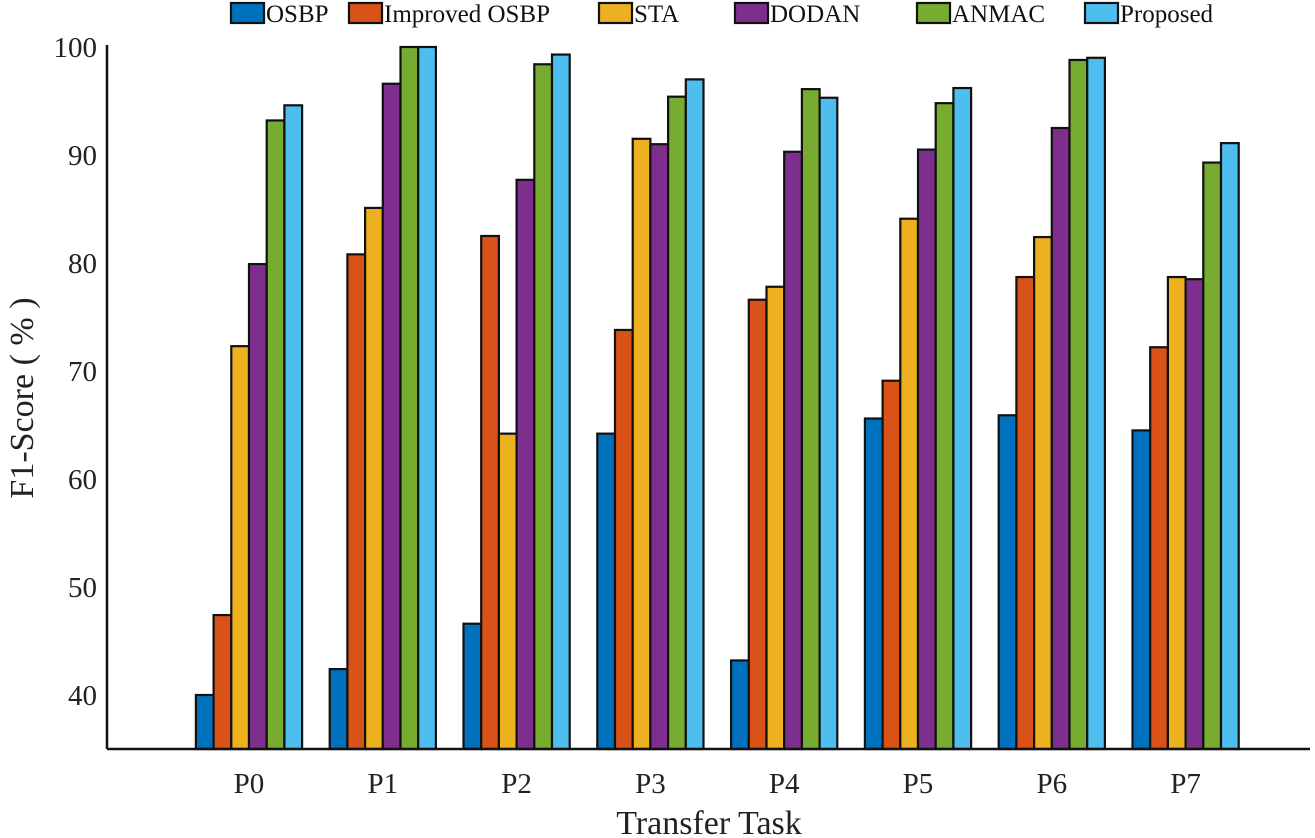  Describe the element at coordinates (1042, 493) in the screenshot. I see `bar-sta-p6` at that location.